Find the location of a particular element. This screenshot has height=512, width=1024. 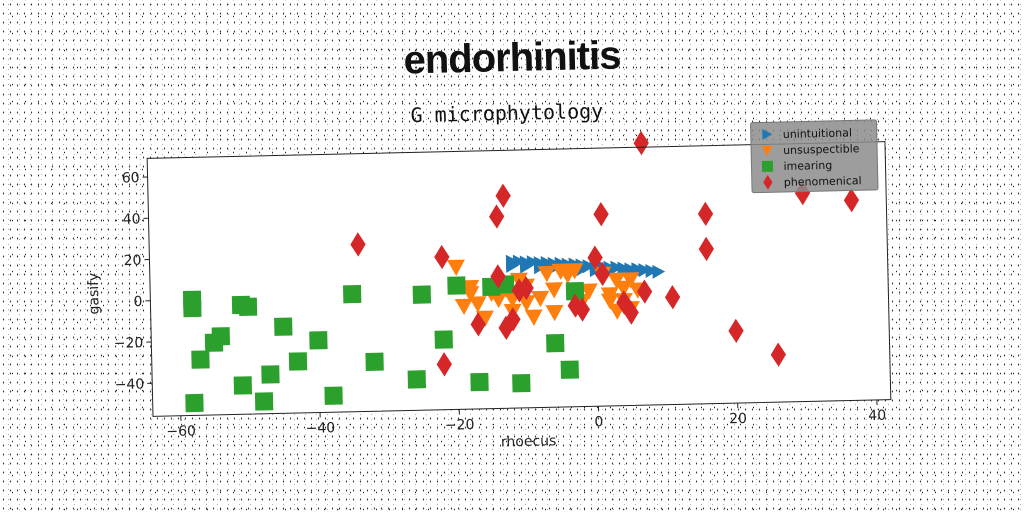

x-tick-label: −20 is located at coordinates (460, 425).